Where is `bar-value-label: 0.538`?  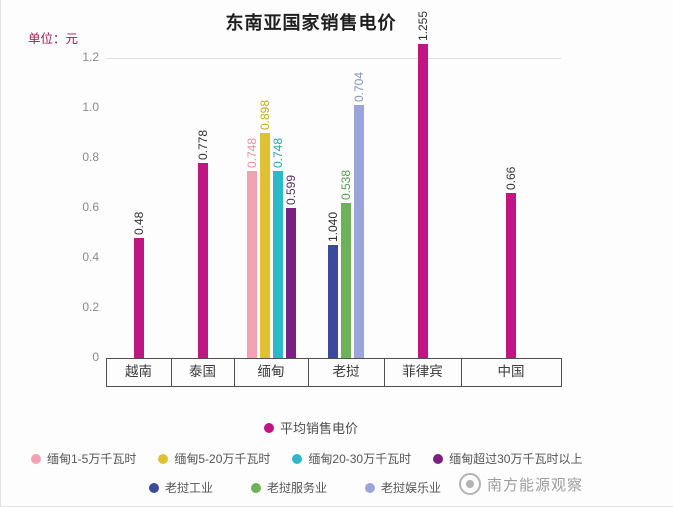 bar-value-label: 0.538 is located at coordinates (346, 184).